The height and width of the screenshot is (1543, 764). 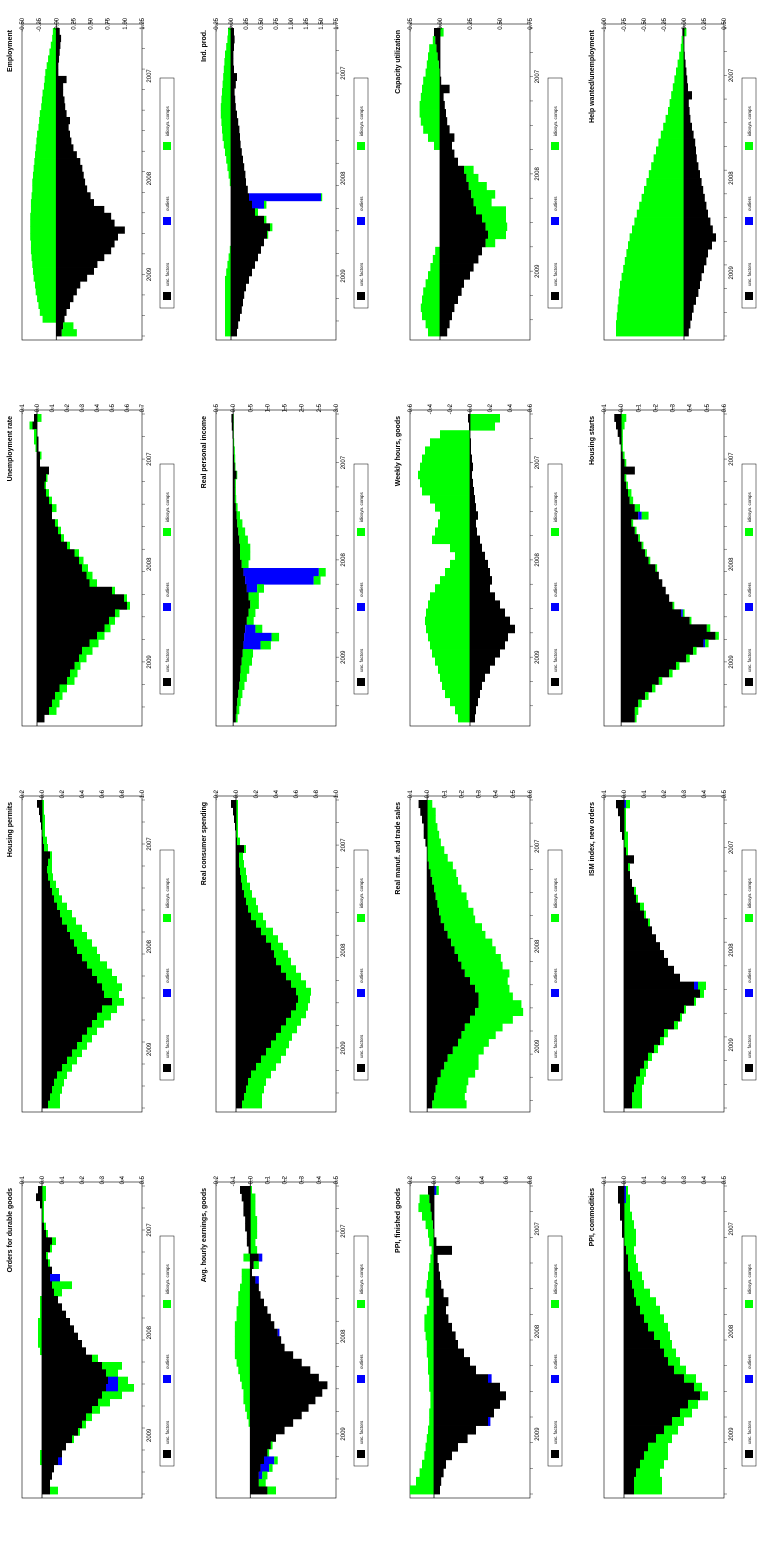 What do you see at coordinates (639, 407) in the screenshot?
I see `y-tick-label: 0.1` at bounding box center [639, 407].